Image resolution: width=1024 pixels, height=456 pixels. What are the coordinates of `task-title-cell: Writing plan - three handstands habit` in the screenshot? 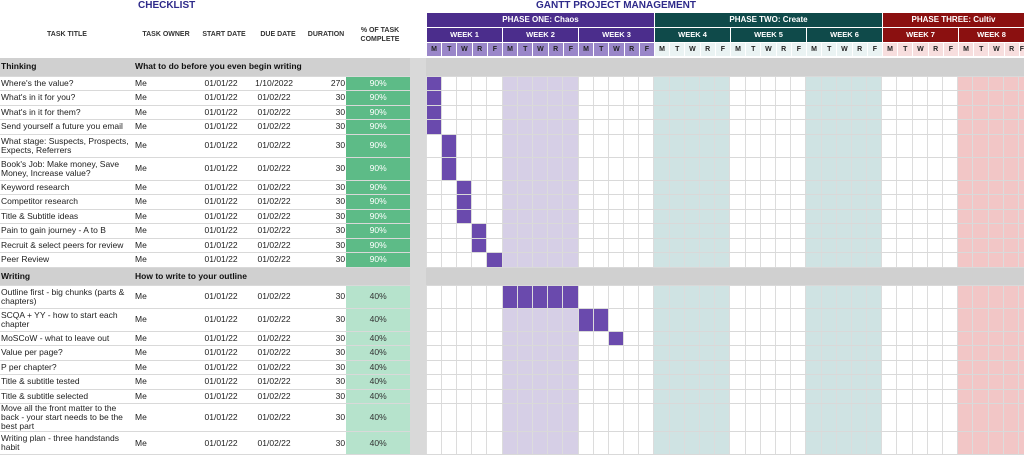 It's located at (67, 443).